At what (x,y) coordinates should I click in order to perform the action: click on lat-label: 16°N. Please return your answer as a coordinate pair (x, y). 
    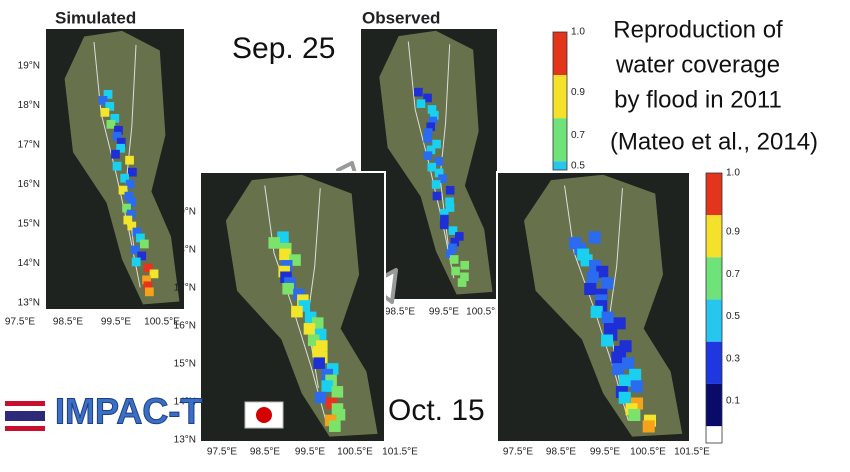
    Looking at the image, I should click on (185, 326).